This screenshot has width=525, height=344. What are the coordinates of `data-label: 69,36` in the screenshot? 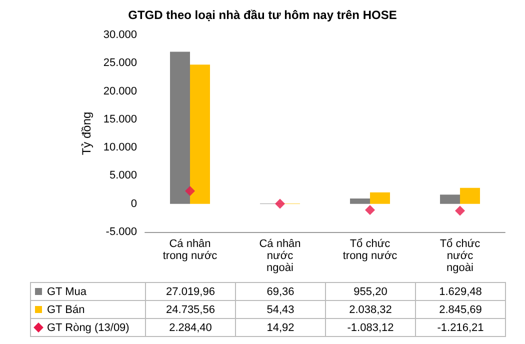 It's located at (281, 291).